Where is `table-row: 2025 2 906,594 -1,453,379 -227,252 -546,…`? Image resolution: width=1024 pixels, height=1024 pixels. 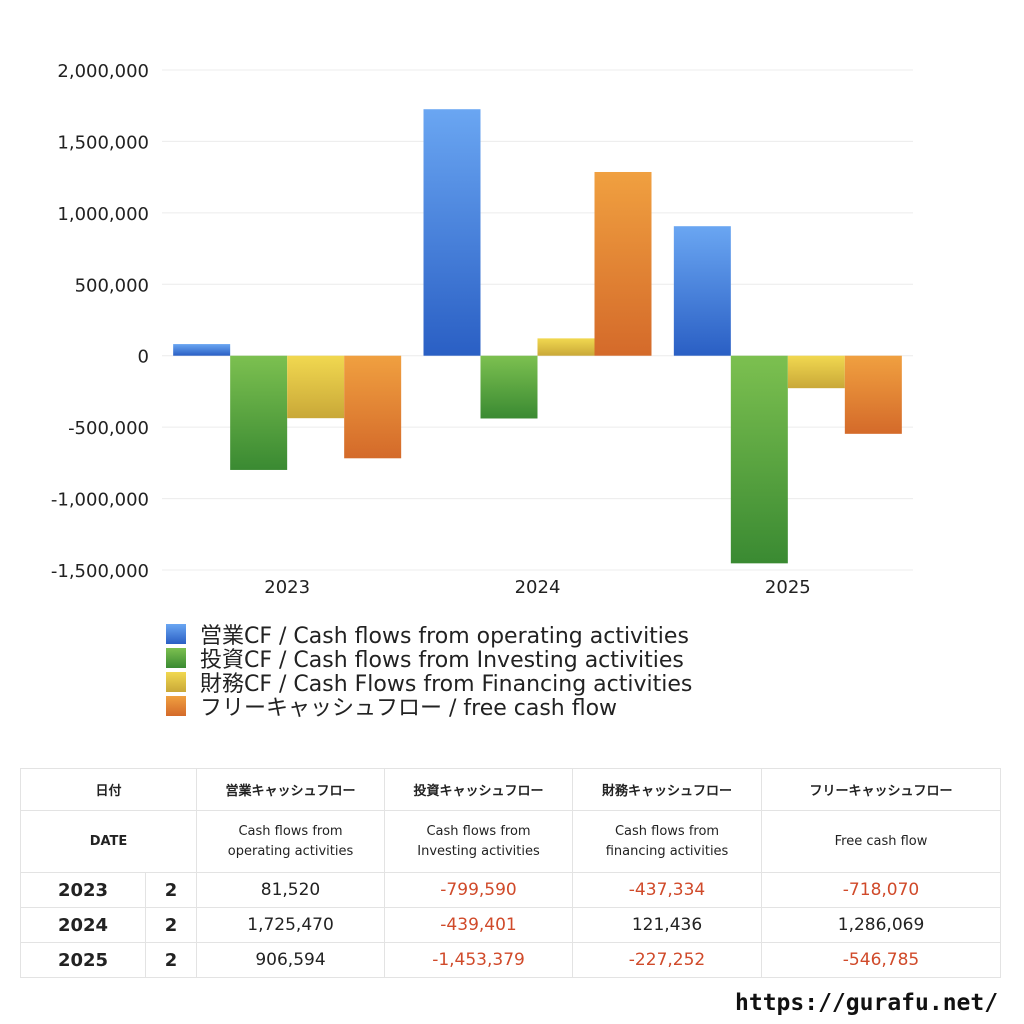 table-row: 2025 2 906,594 -1,453,379 -227,252 -546,… is located at coordinates (511, 960).